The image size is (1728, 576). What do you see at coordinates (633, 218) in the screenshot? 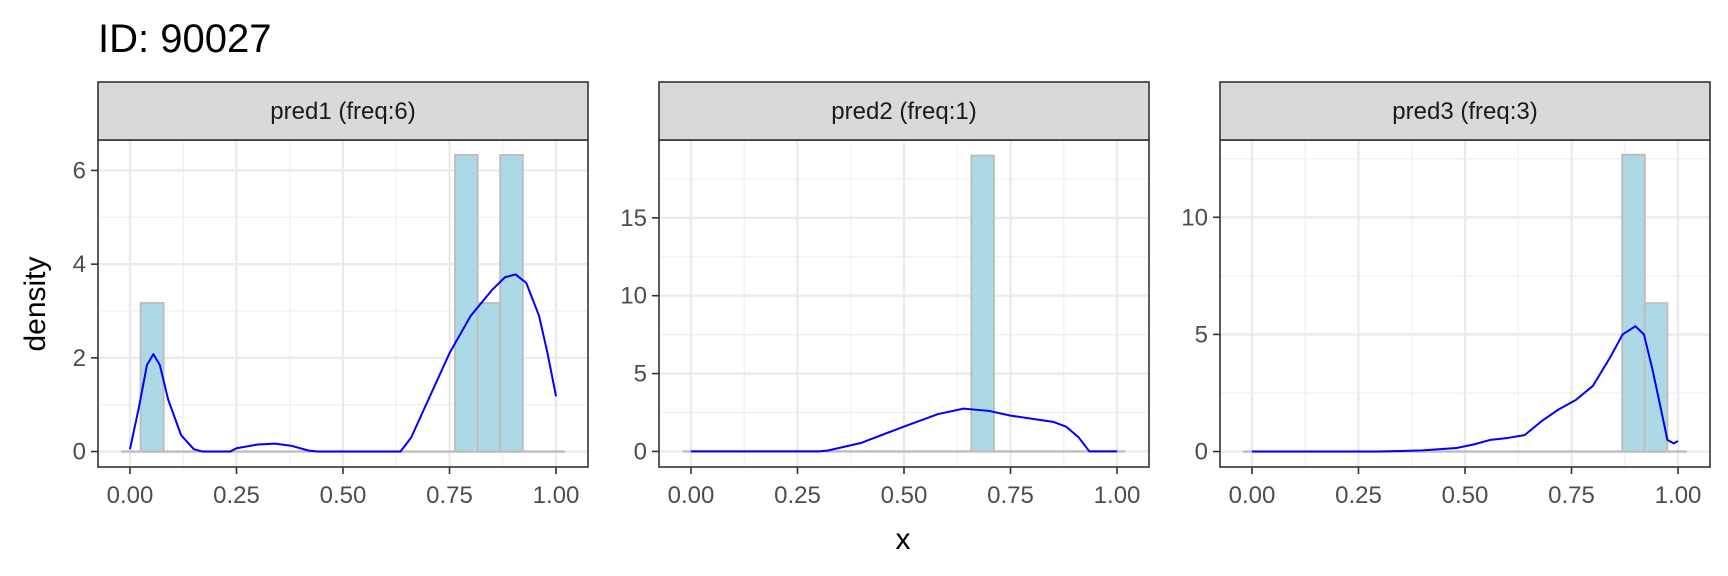
I see `y-tick-label: 15` at bounding box center [633, 218].